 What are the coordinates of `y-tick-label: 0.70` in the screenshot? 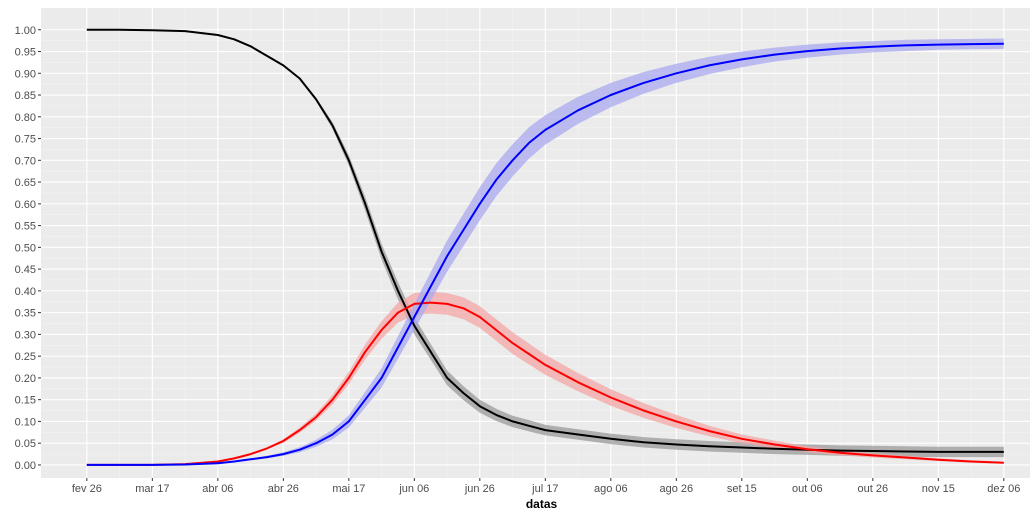 It's located at (25, 161).